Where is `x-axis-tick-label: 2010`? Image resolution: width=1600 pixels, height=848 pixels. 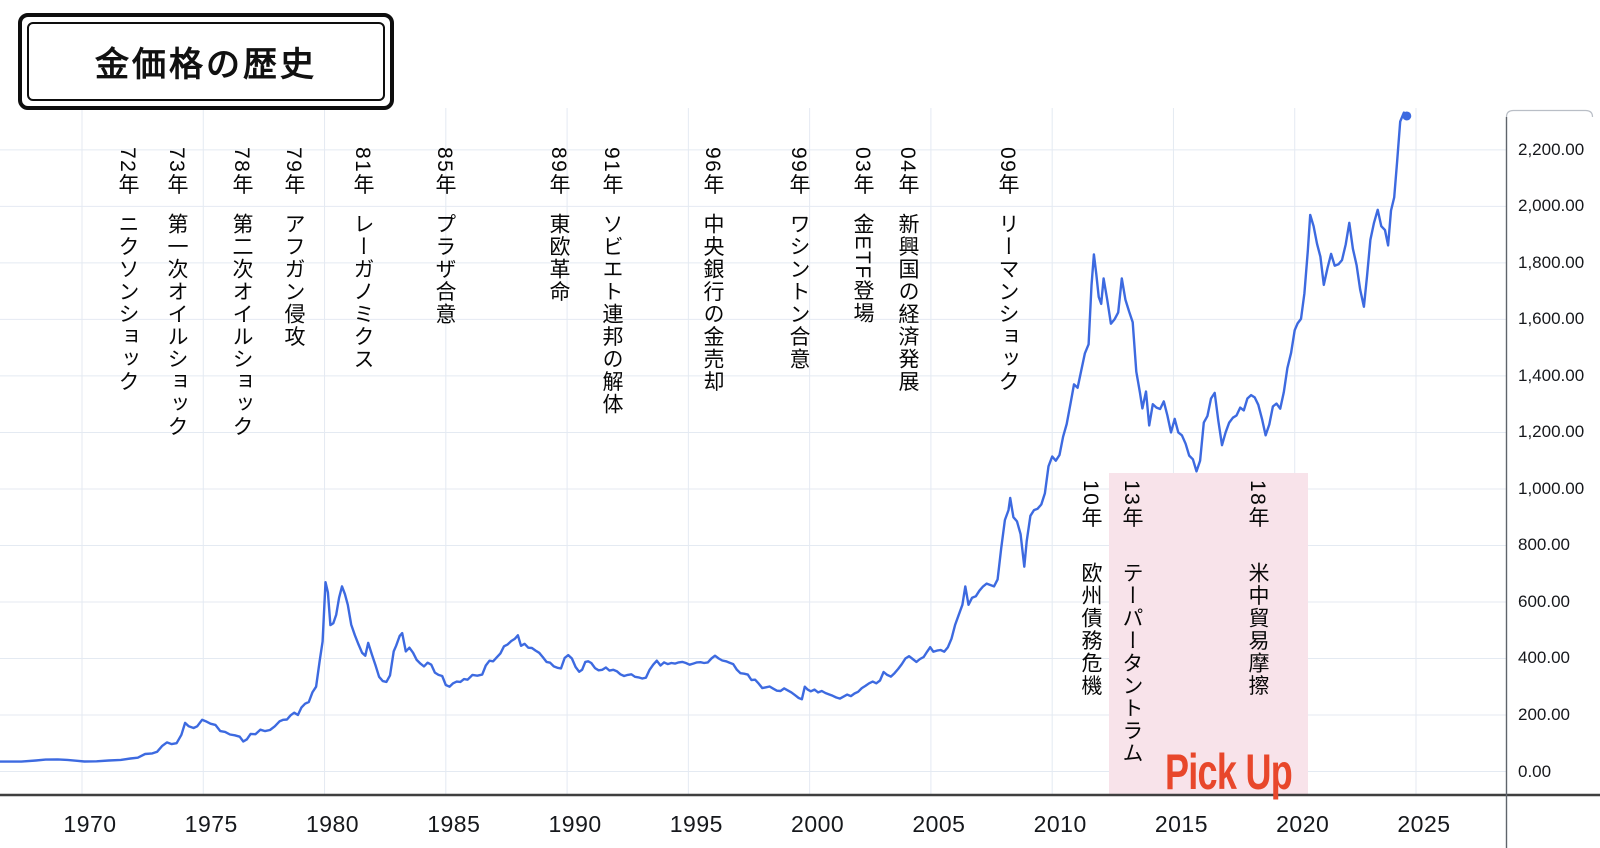 x-axis-tick-label: 2010 is located at coordinates (1060, 824).